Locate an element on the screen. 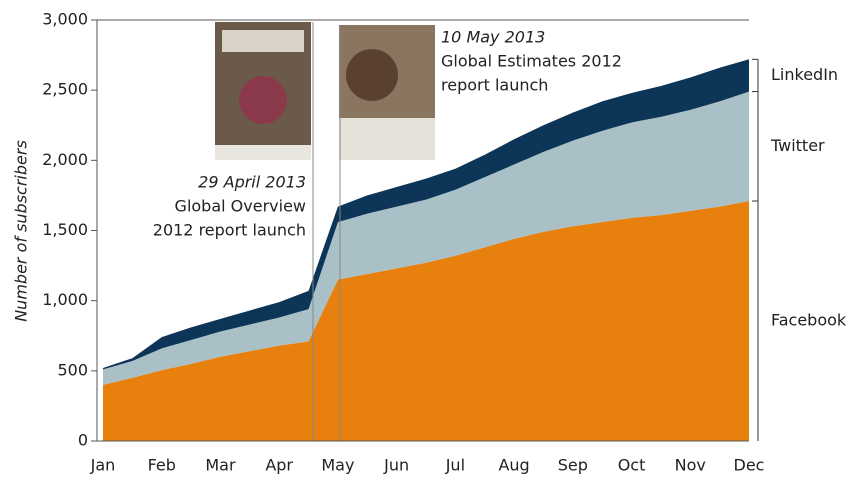 The image size is (857, 486). x-tick-label: Feb is located at coordinates (162, 465).